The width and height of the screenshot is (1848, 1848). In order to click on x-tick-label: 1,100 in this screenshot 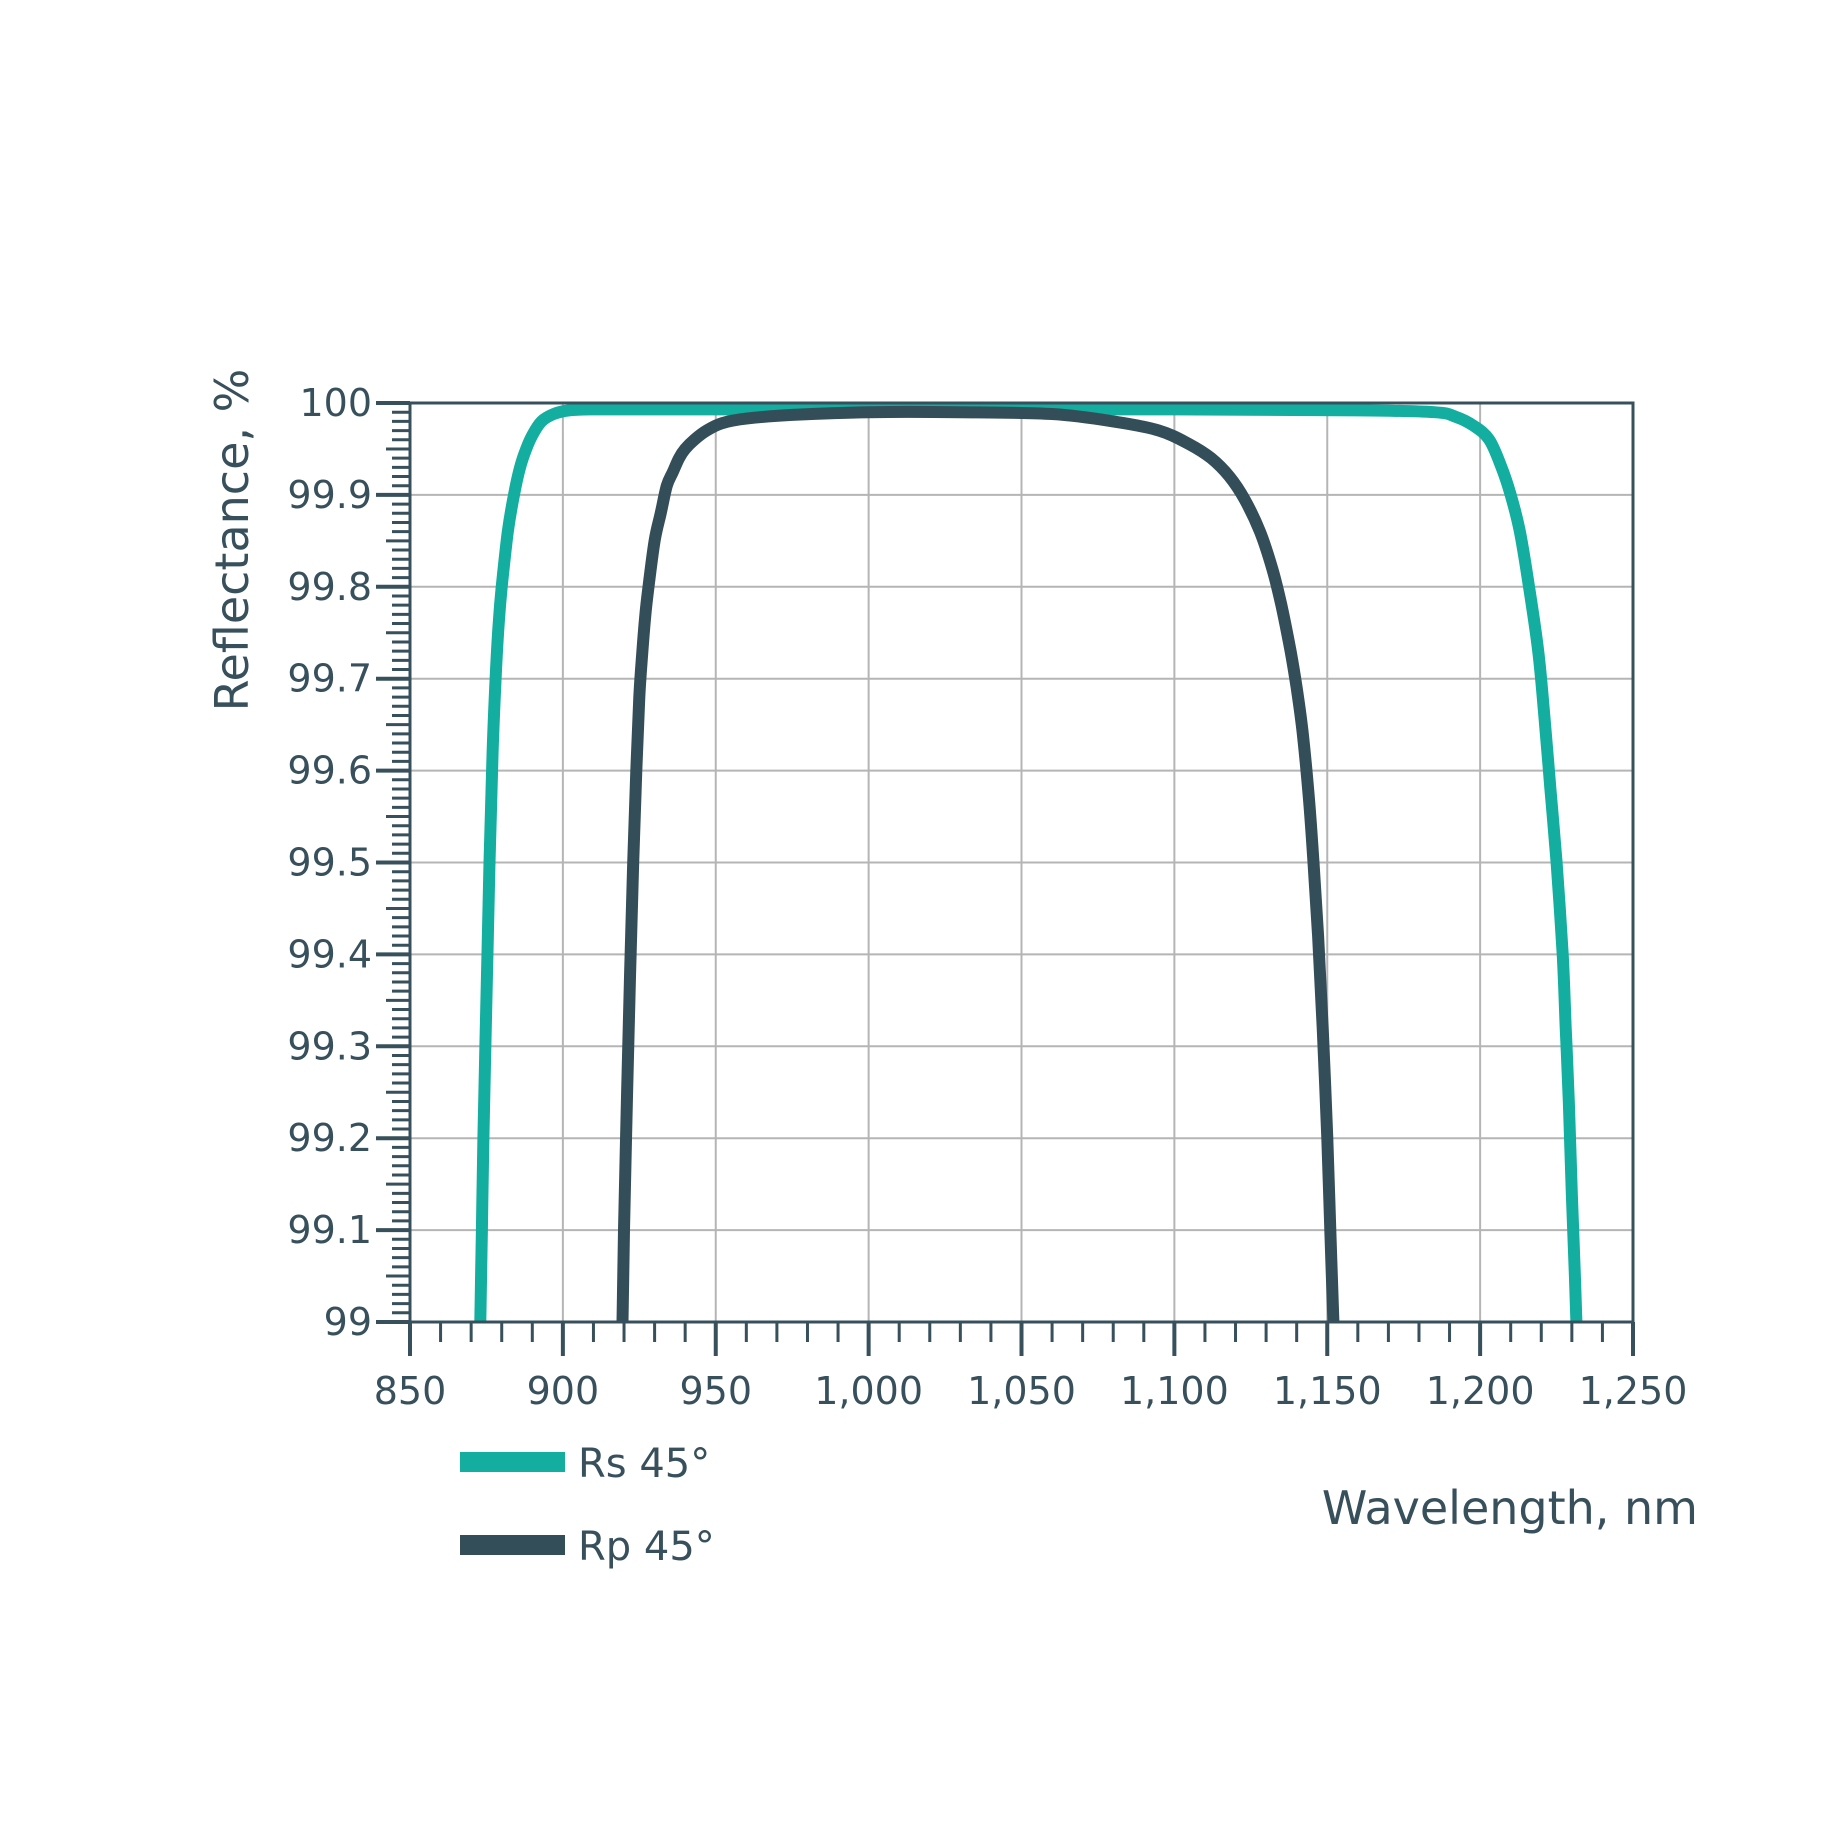, I will do `click(1174, 1391)`.